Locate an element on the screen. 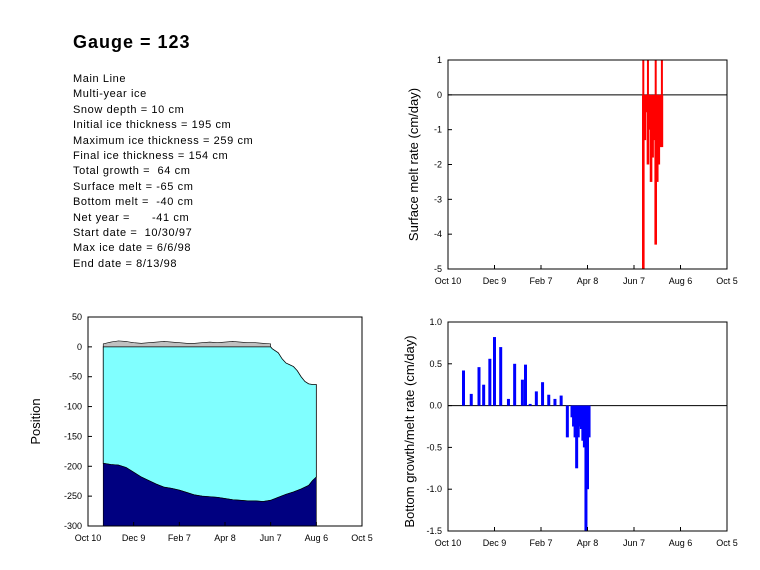  y-tick-label: -50 is located at coordinates (75, 377).